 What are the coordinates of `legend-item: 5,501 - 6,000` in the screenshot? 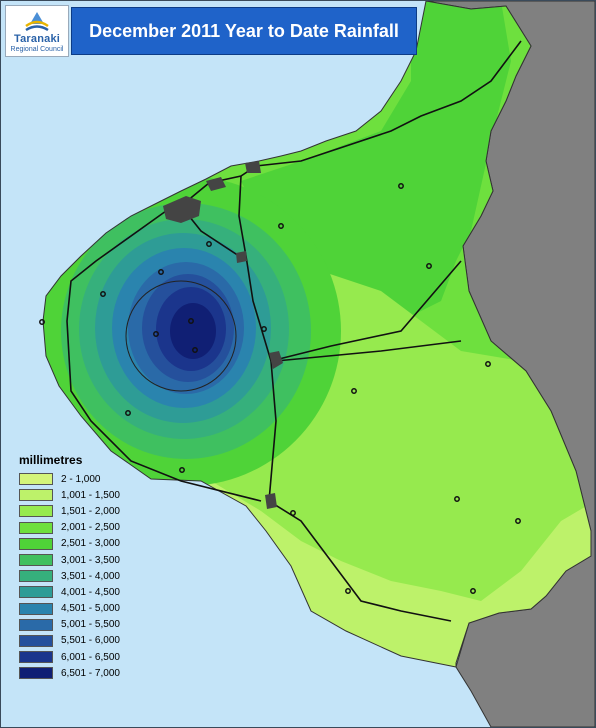 It's located at (119, 641).